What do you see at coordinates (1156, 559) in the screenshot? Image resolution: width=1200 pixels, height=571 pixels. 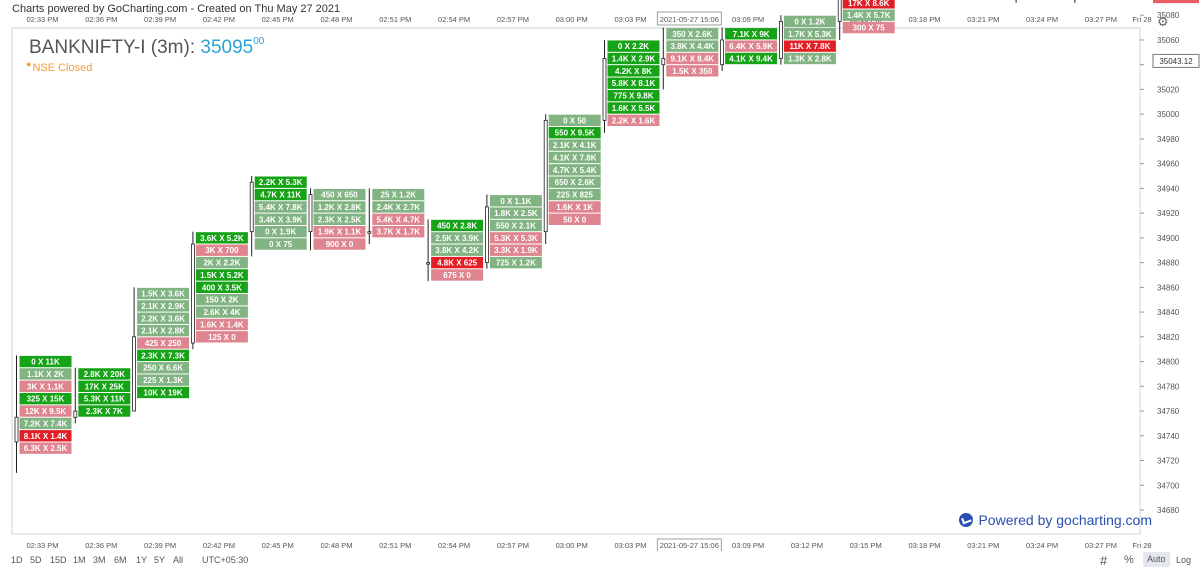 I see `auto-scale-button: Auto` at bounding box center [1156, 559].